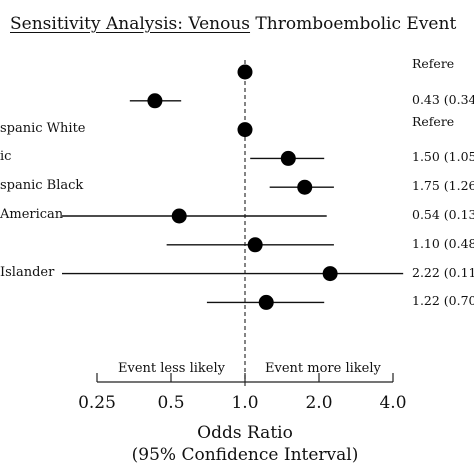 The image size is (474, 474). What do you see at coordinates (171, 368) in the screenshot?
I see `direction-less-likely-label: Event less likely` at bounding box center [171, 368].